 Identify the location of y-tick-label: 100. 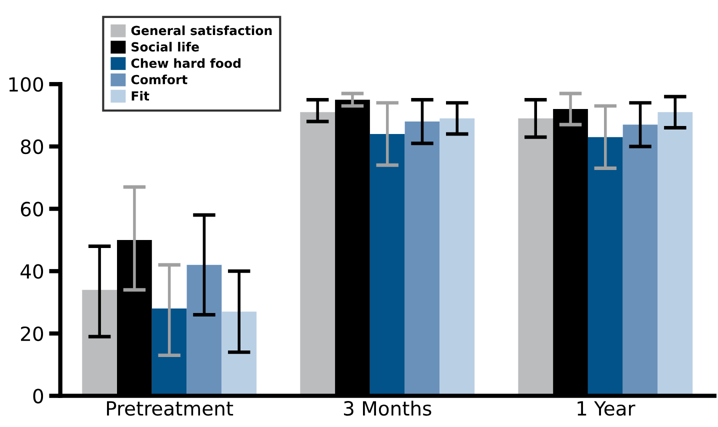
(26, 84).